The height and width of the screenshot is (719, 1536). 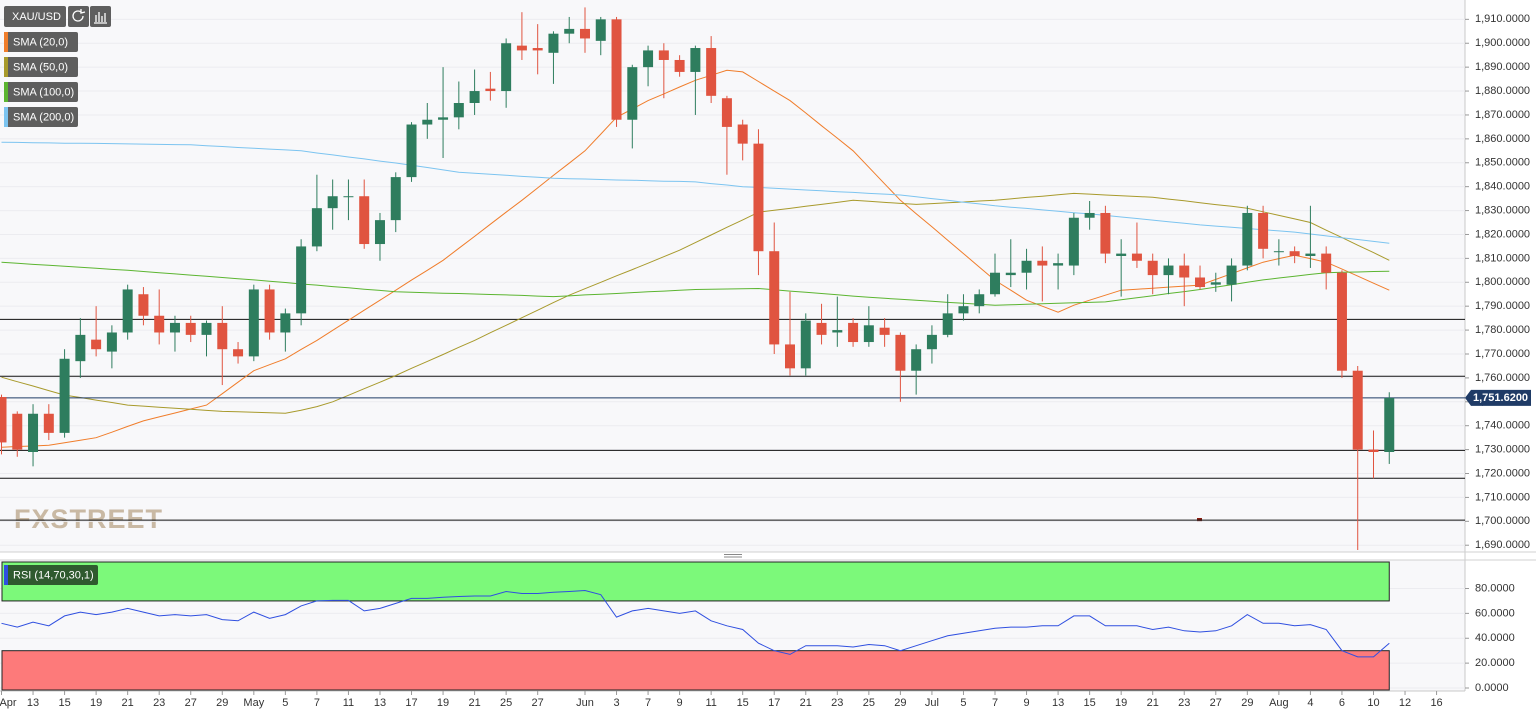 I want to click on last-price-box, so click(x=1498, y=397).